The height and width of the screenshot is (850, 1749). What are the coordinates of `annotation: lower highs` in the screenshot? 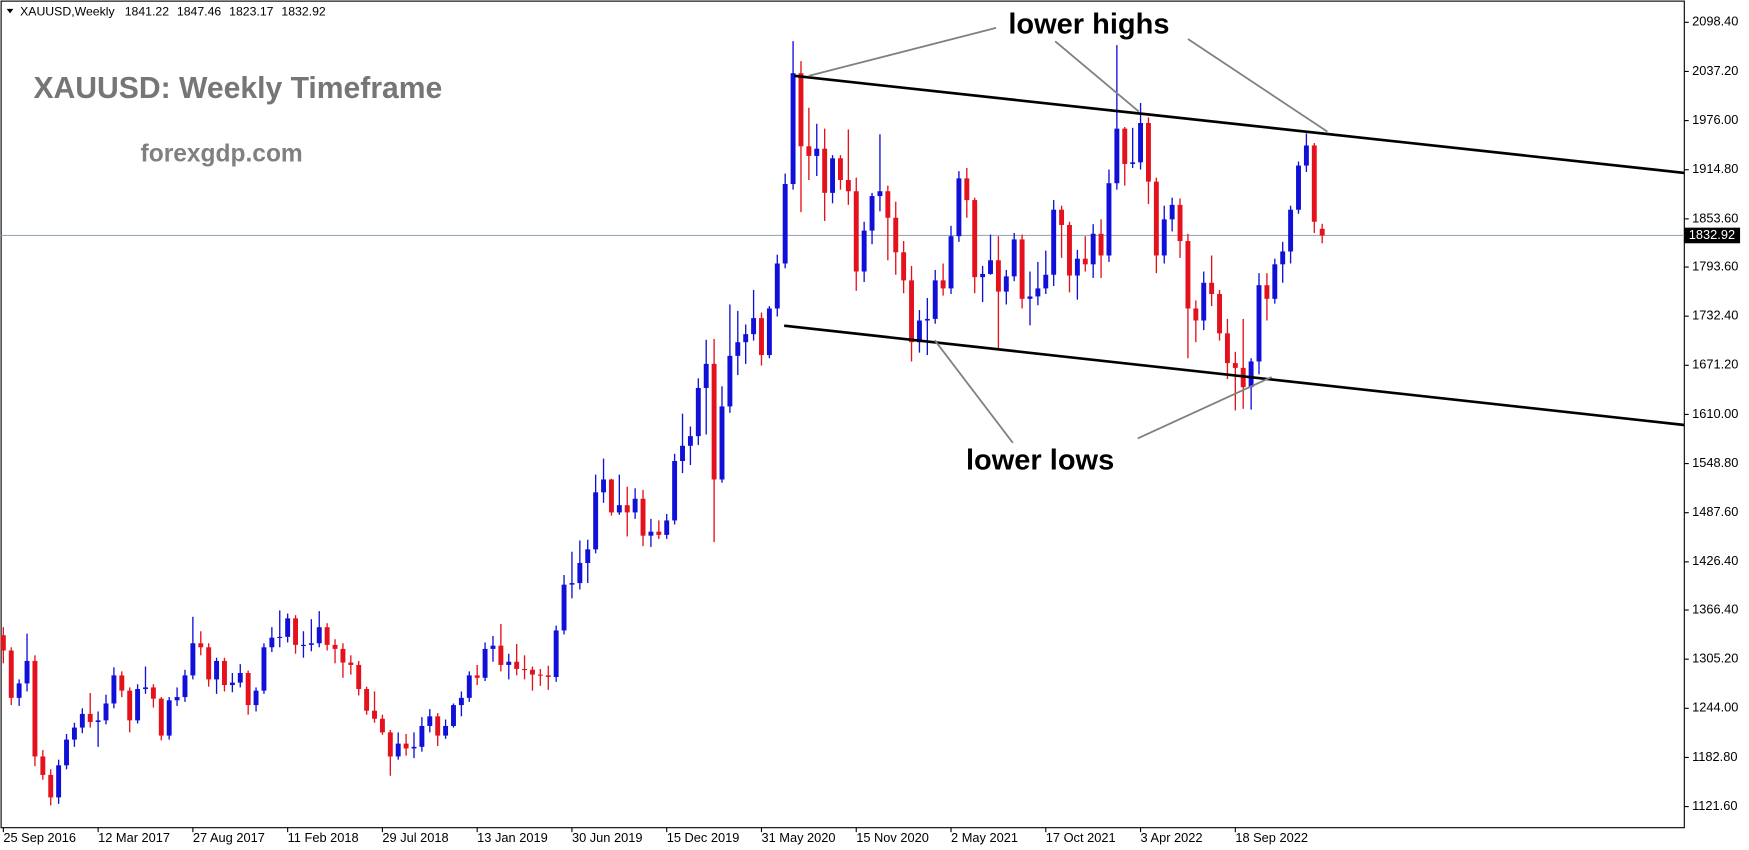 It's located at (1088, 24).